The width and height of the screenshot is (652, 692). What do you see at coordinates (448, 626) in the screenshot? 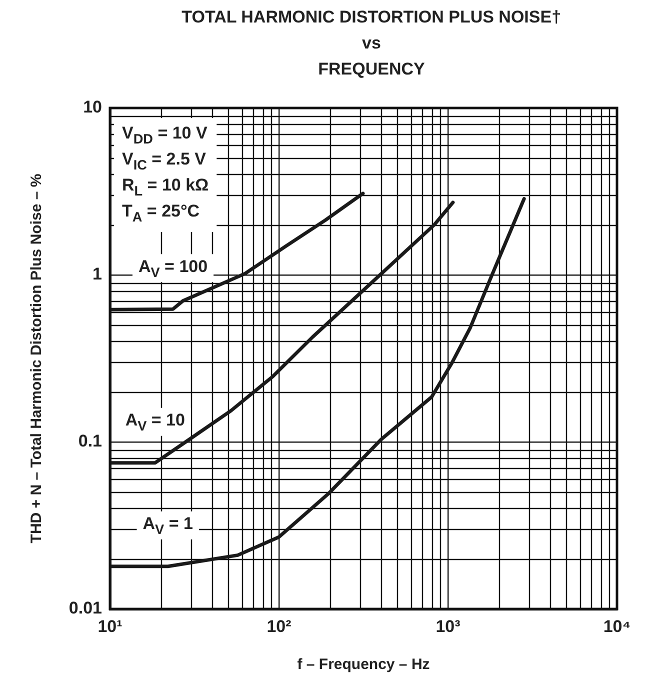
I see `x-tick-label: 10³` at bounding box center [448, 626].